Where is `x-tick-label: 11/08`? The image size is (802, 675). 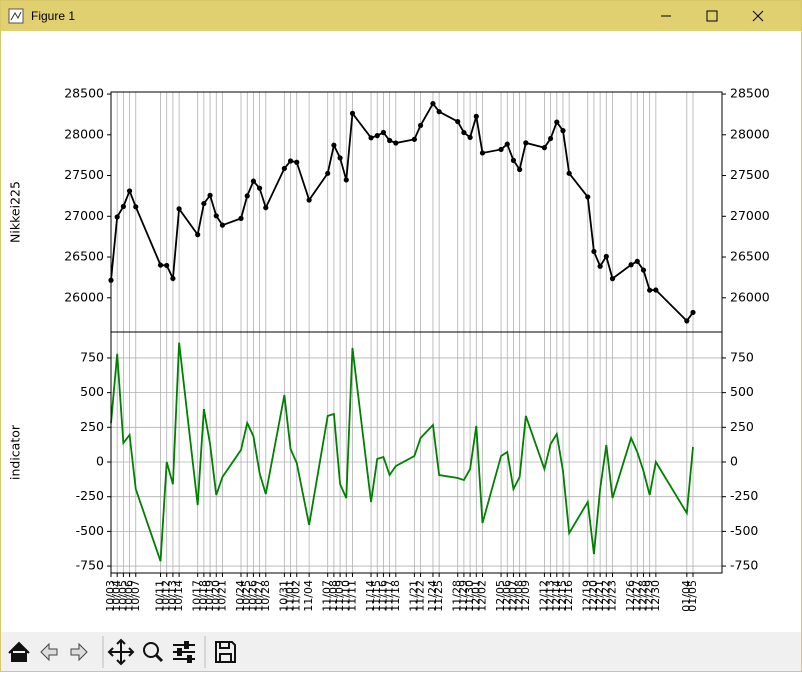 x-tick-label: 11/08 is located at coordinates (333, 596).